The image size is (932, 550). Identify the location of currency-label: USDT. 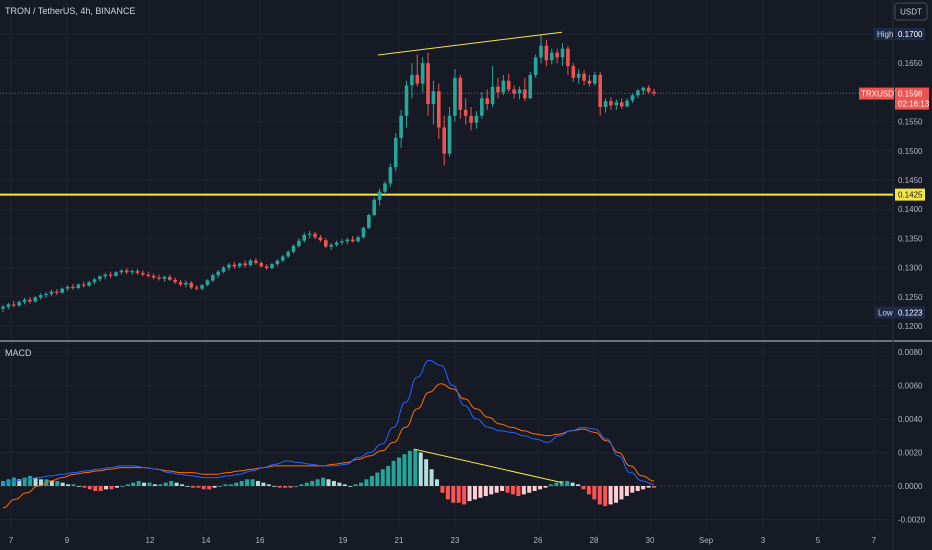
(911, 12).